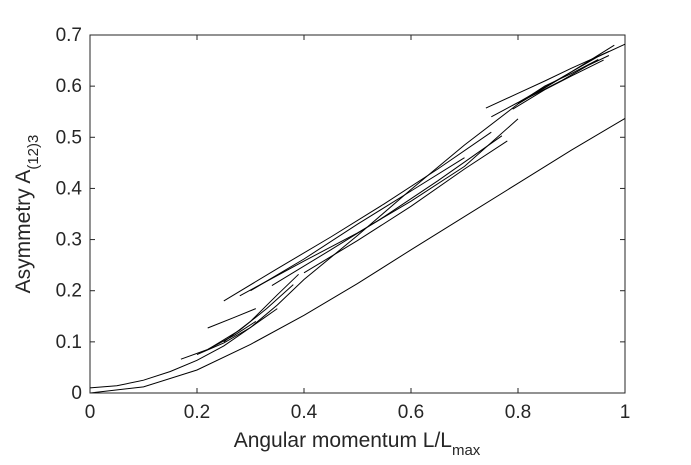 The height and width of the screenshot is (465, 691). Describe the element at coordinates (69, 188) in the screenshot. I see `y-tick-label: 0.4` at that location.